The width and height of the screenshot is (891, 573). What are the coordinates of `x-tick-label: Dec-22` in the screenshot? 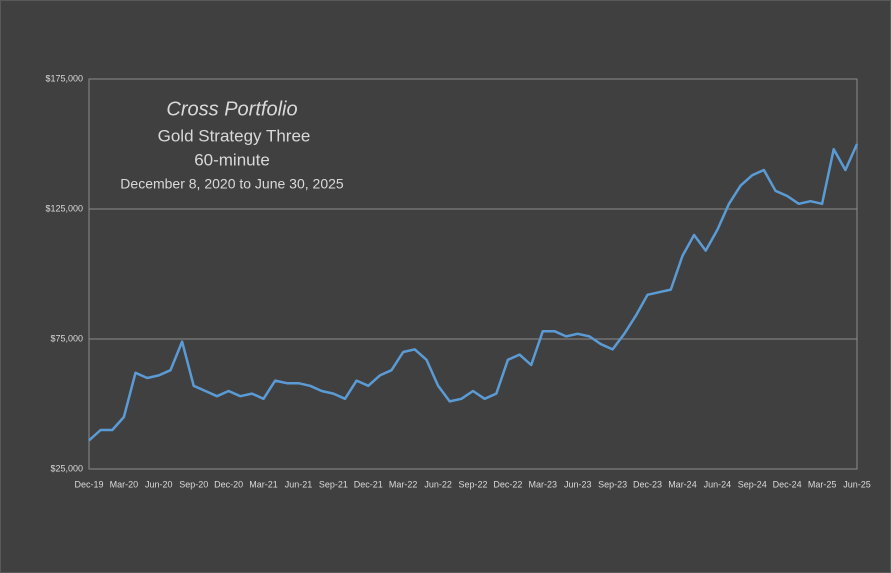 It's located at (507, 484).